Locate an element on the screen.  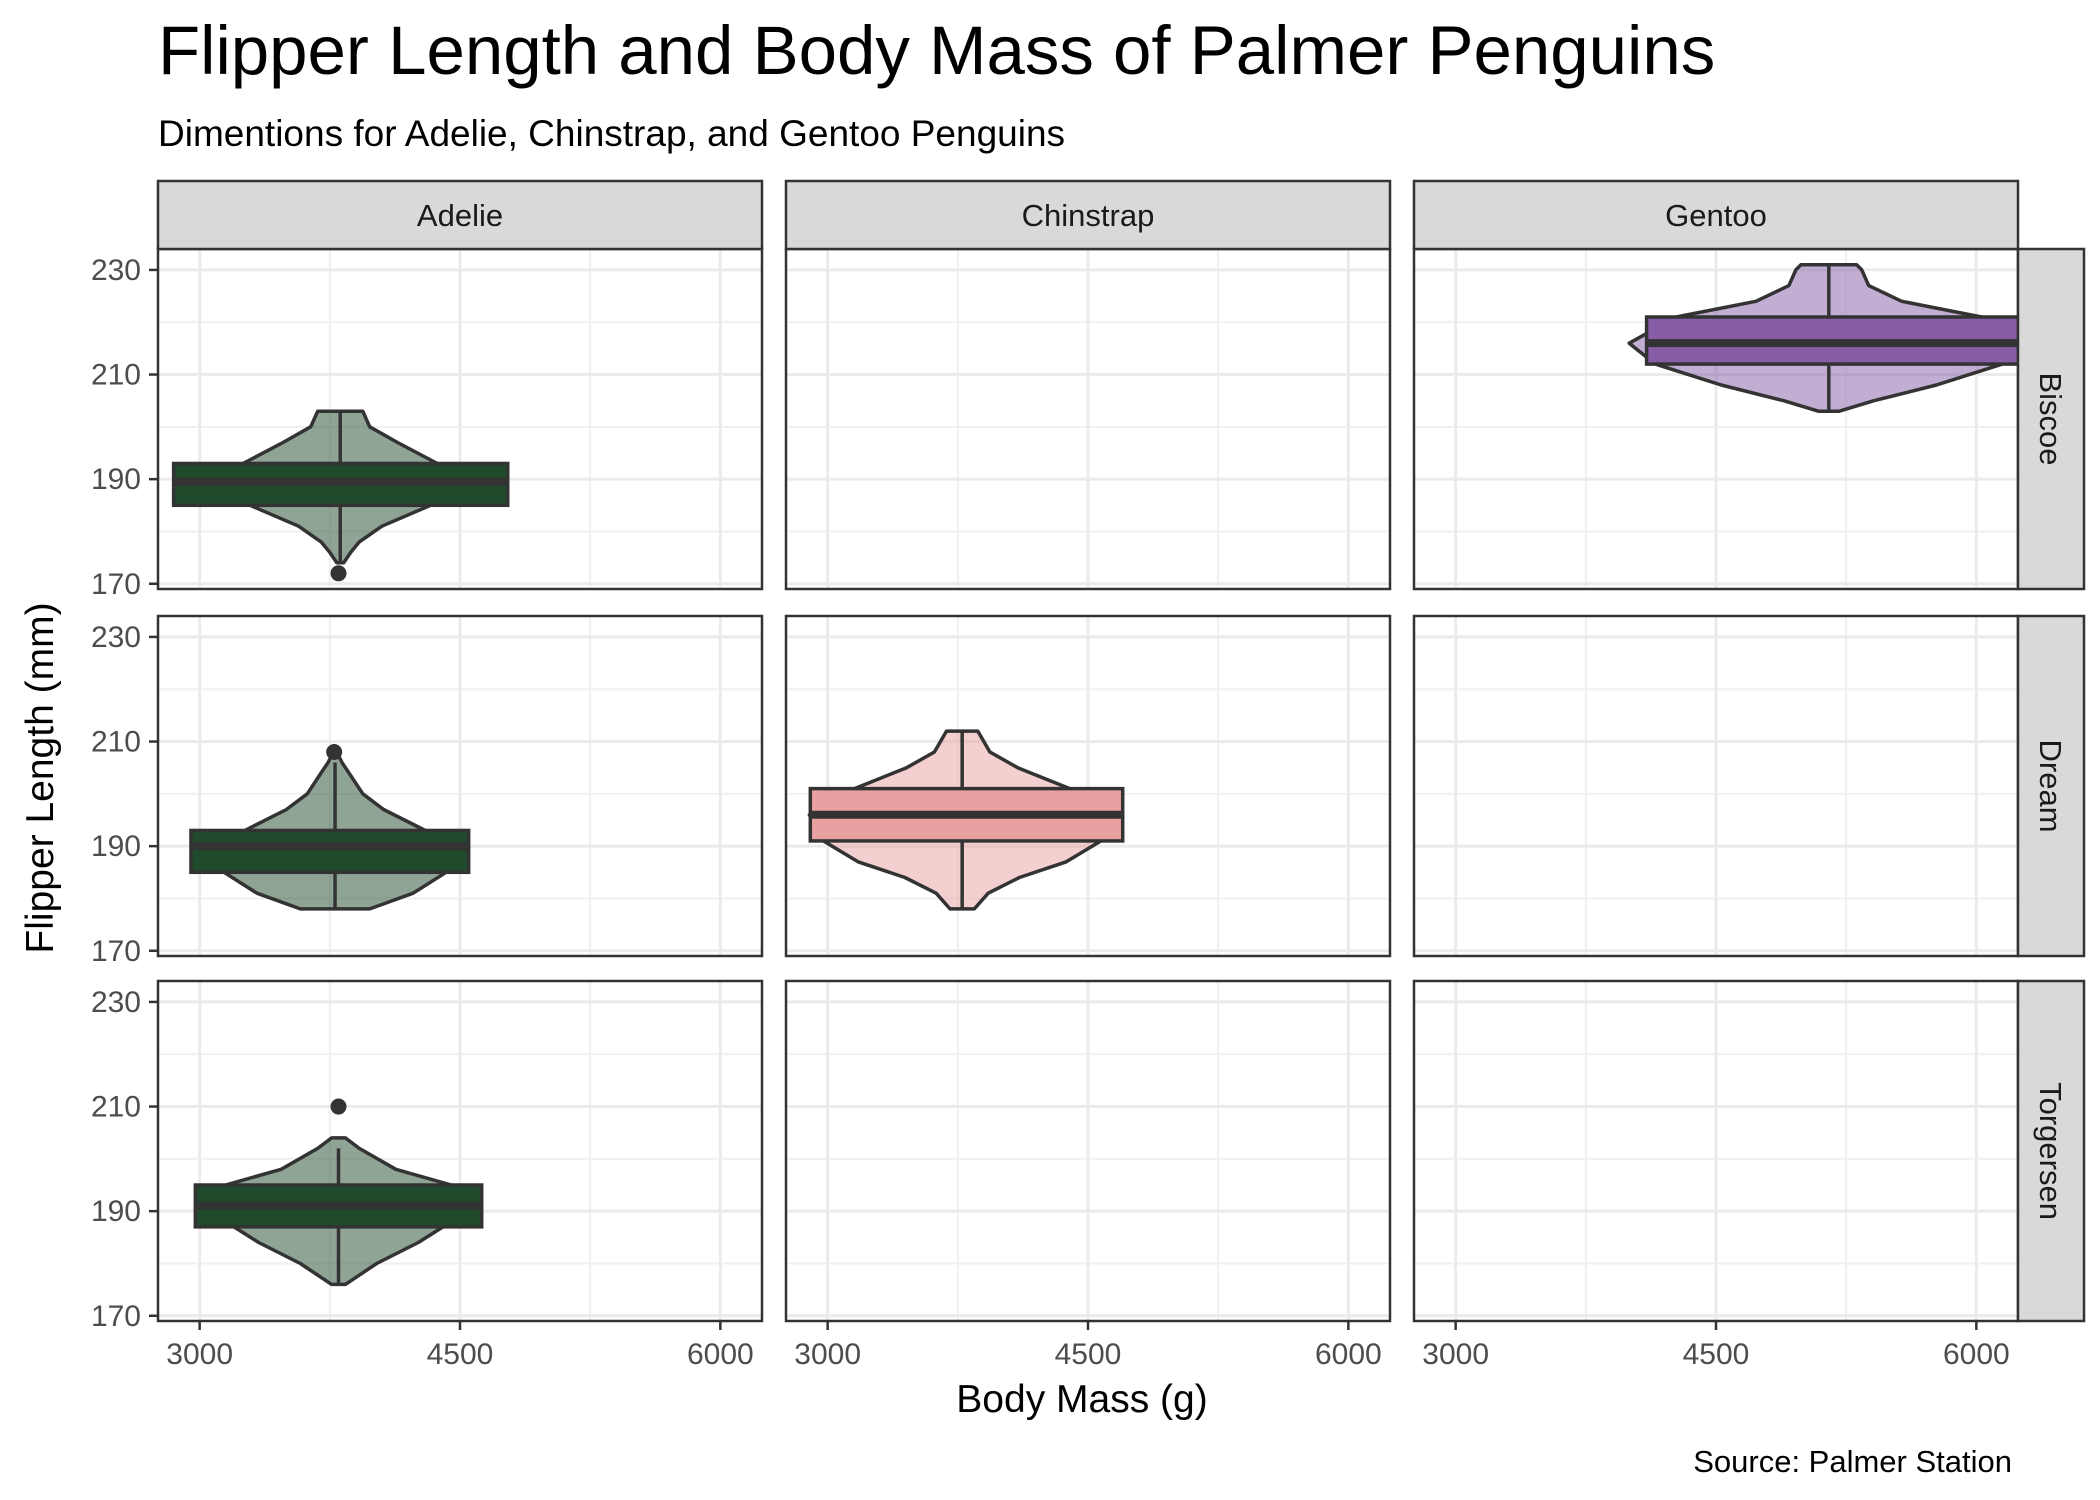
strip-dream is located at coordinates (2051, 786).